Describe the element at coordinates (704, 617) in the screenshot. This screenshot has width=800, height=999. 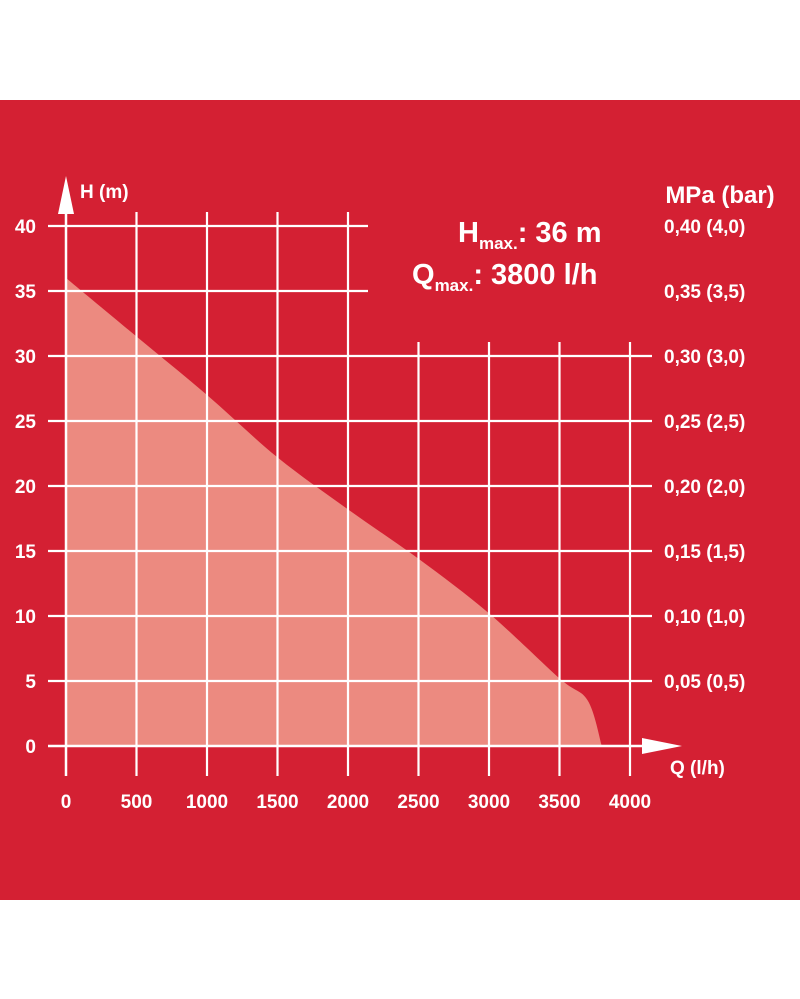
I see `y2-tick-label: 0,10 (1,0)` at that location.